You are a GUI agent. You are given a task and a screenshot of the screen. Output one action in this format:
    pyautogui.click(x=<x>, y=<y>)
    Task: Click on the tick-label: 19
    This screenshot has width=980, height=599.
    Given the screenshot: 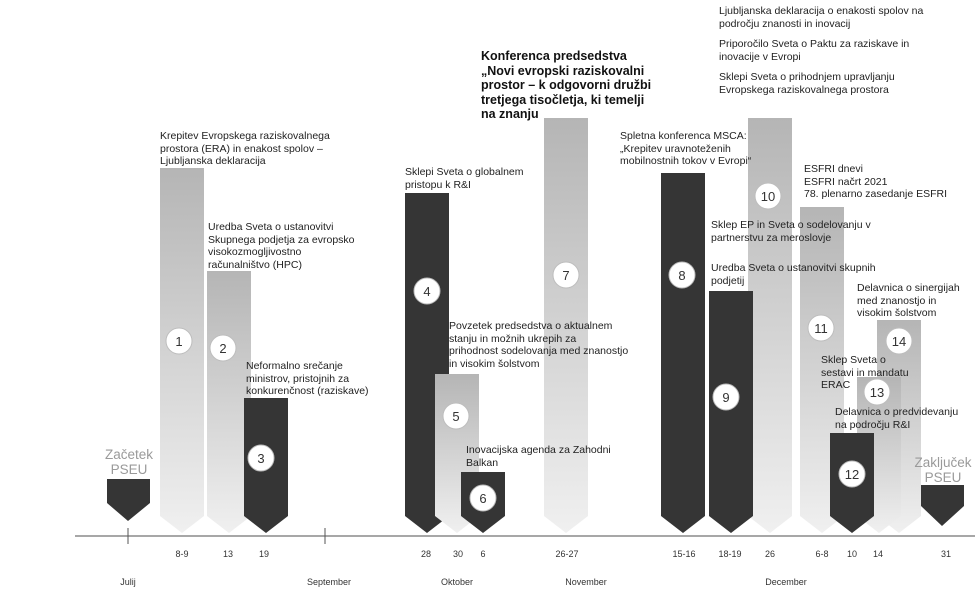 What is the action you would take?
    pyautogui.click(x=263, y=554)
    